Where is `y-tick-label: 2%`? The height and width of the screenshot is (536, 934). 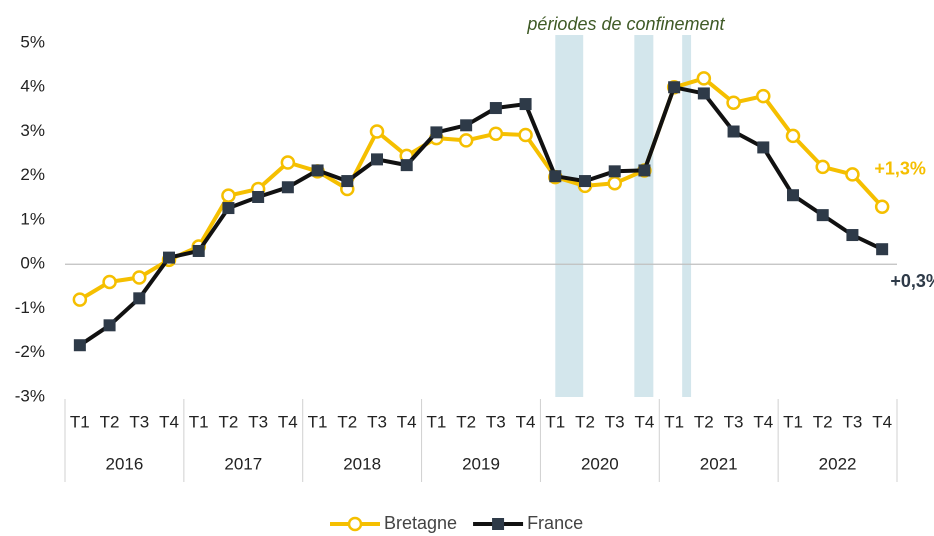 y-tick-label: 2% is located at coordinates (32, 174).